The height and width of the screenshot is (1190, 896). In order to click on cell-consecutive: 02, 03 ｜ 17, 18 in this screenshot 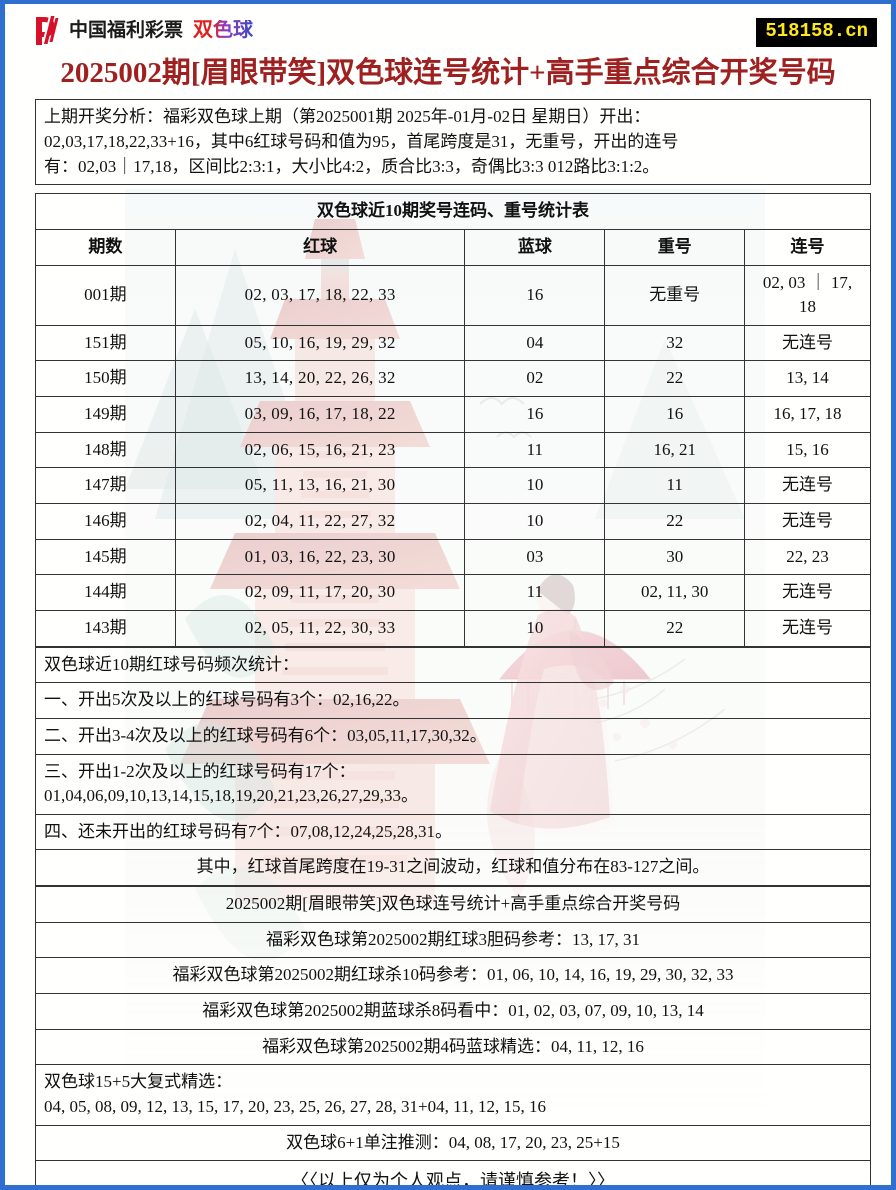, I will do `click(807, 295)`.